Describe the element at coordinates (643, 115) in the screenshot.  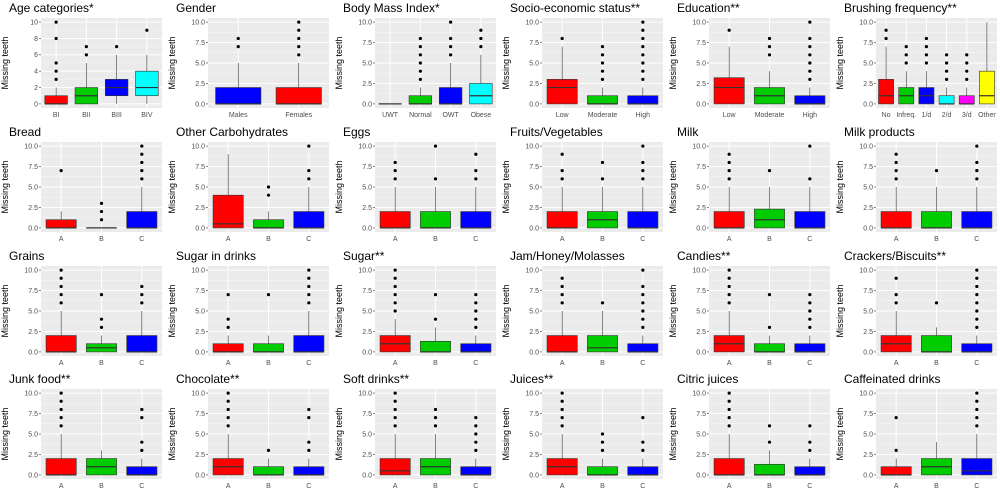
I see `x-tick-label: High` at that location.